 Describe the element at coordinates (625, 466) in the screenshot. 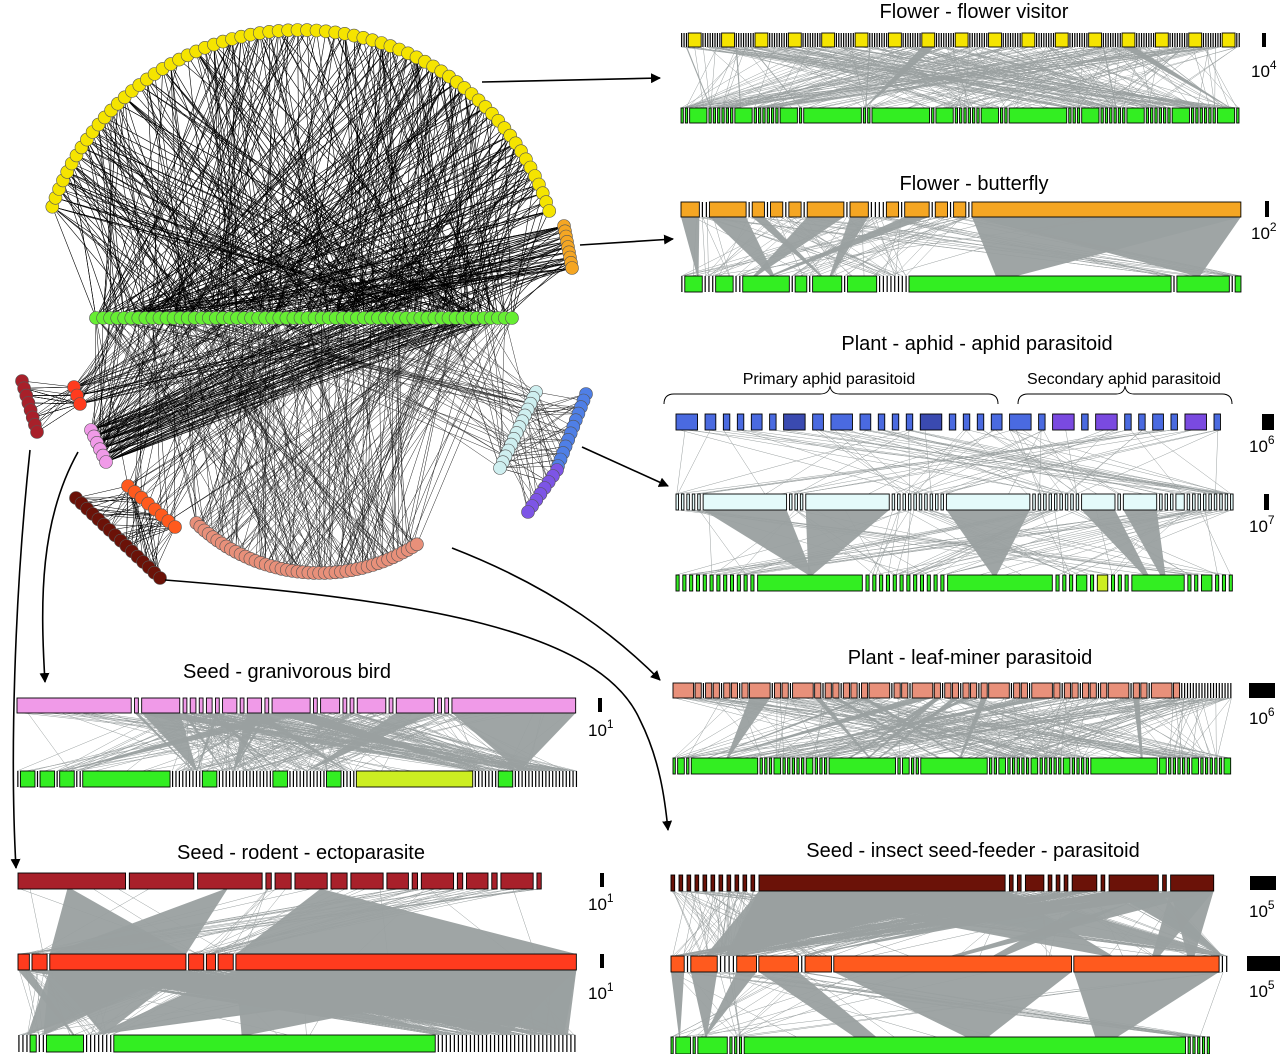

I see `arrow-to-aphid` at that location.